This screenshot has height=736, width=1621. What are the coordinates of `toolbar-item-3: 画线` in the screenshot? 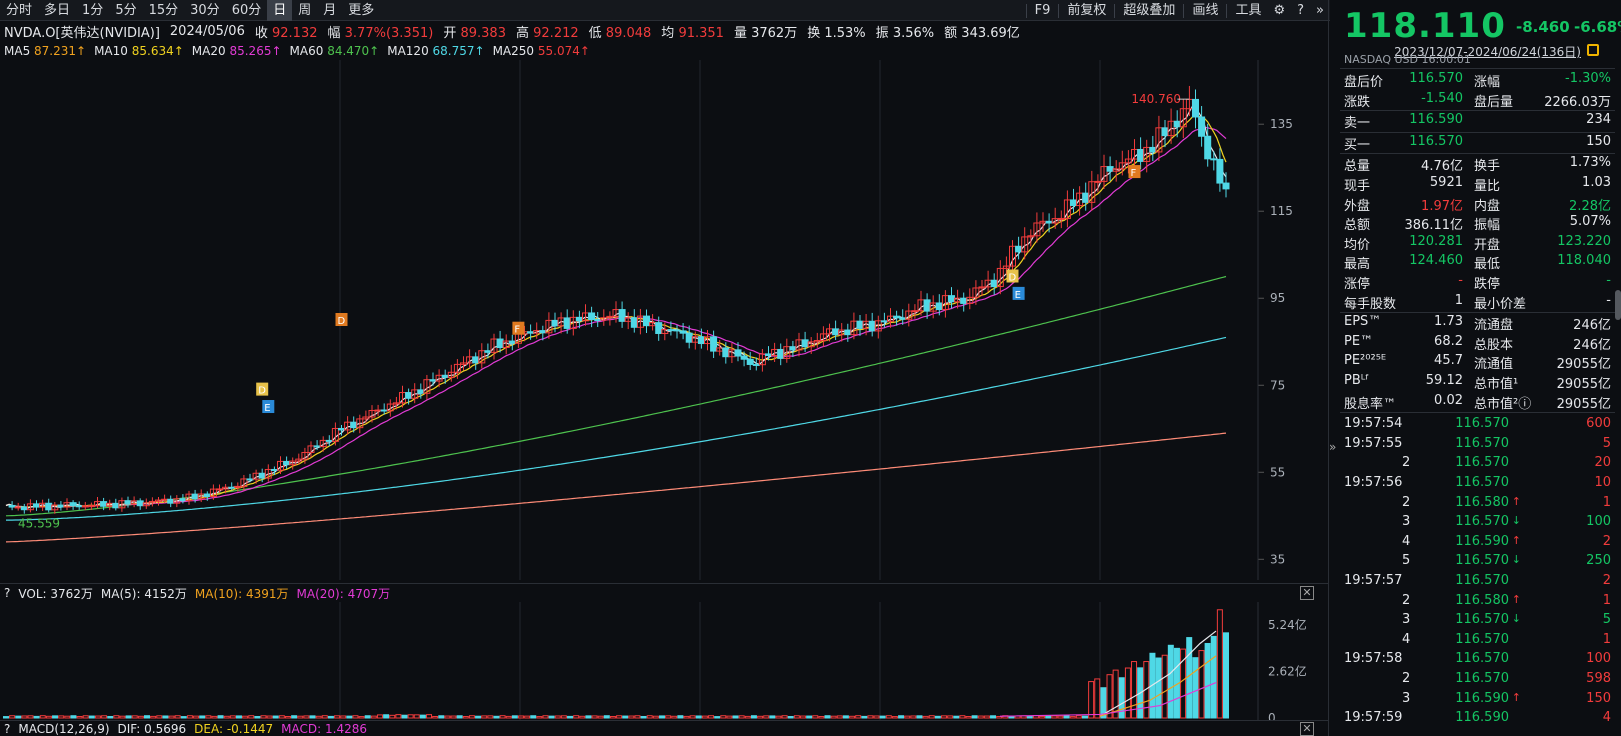 It's located at (1205, 10).